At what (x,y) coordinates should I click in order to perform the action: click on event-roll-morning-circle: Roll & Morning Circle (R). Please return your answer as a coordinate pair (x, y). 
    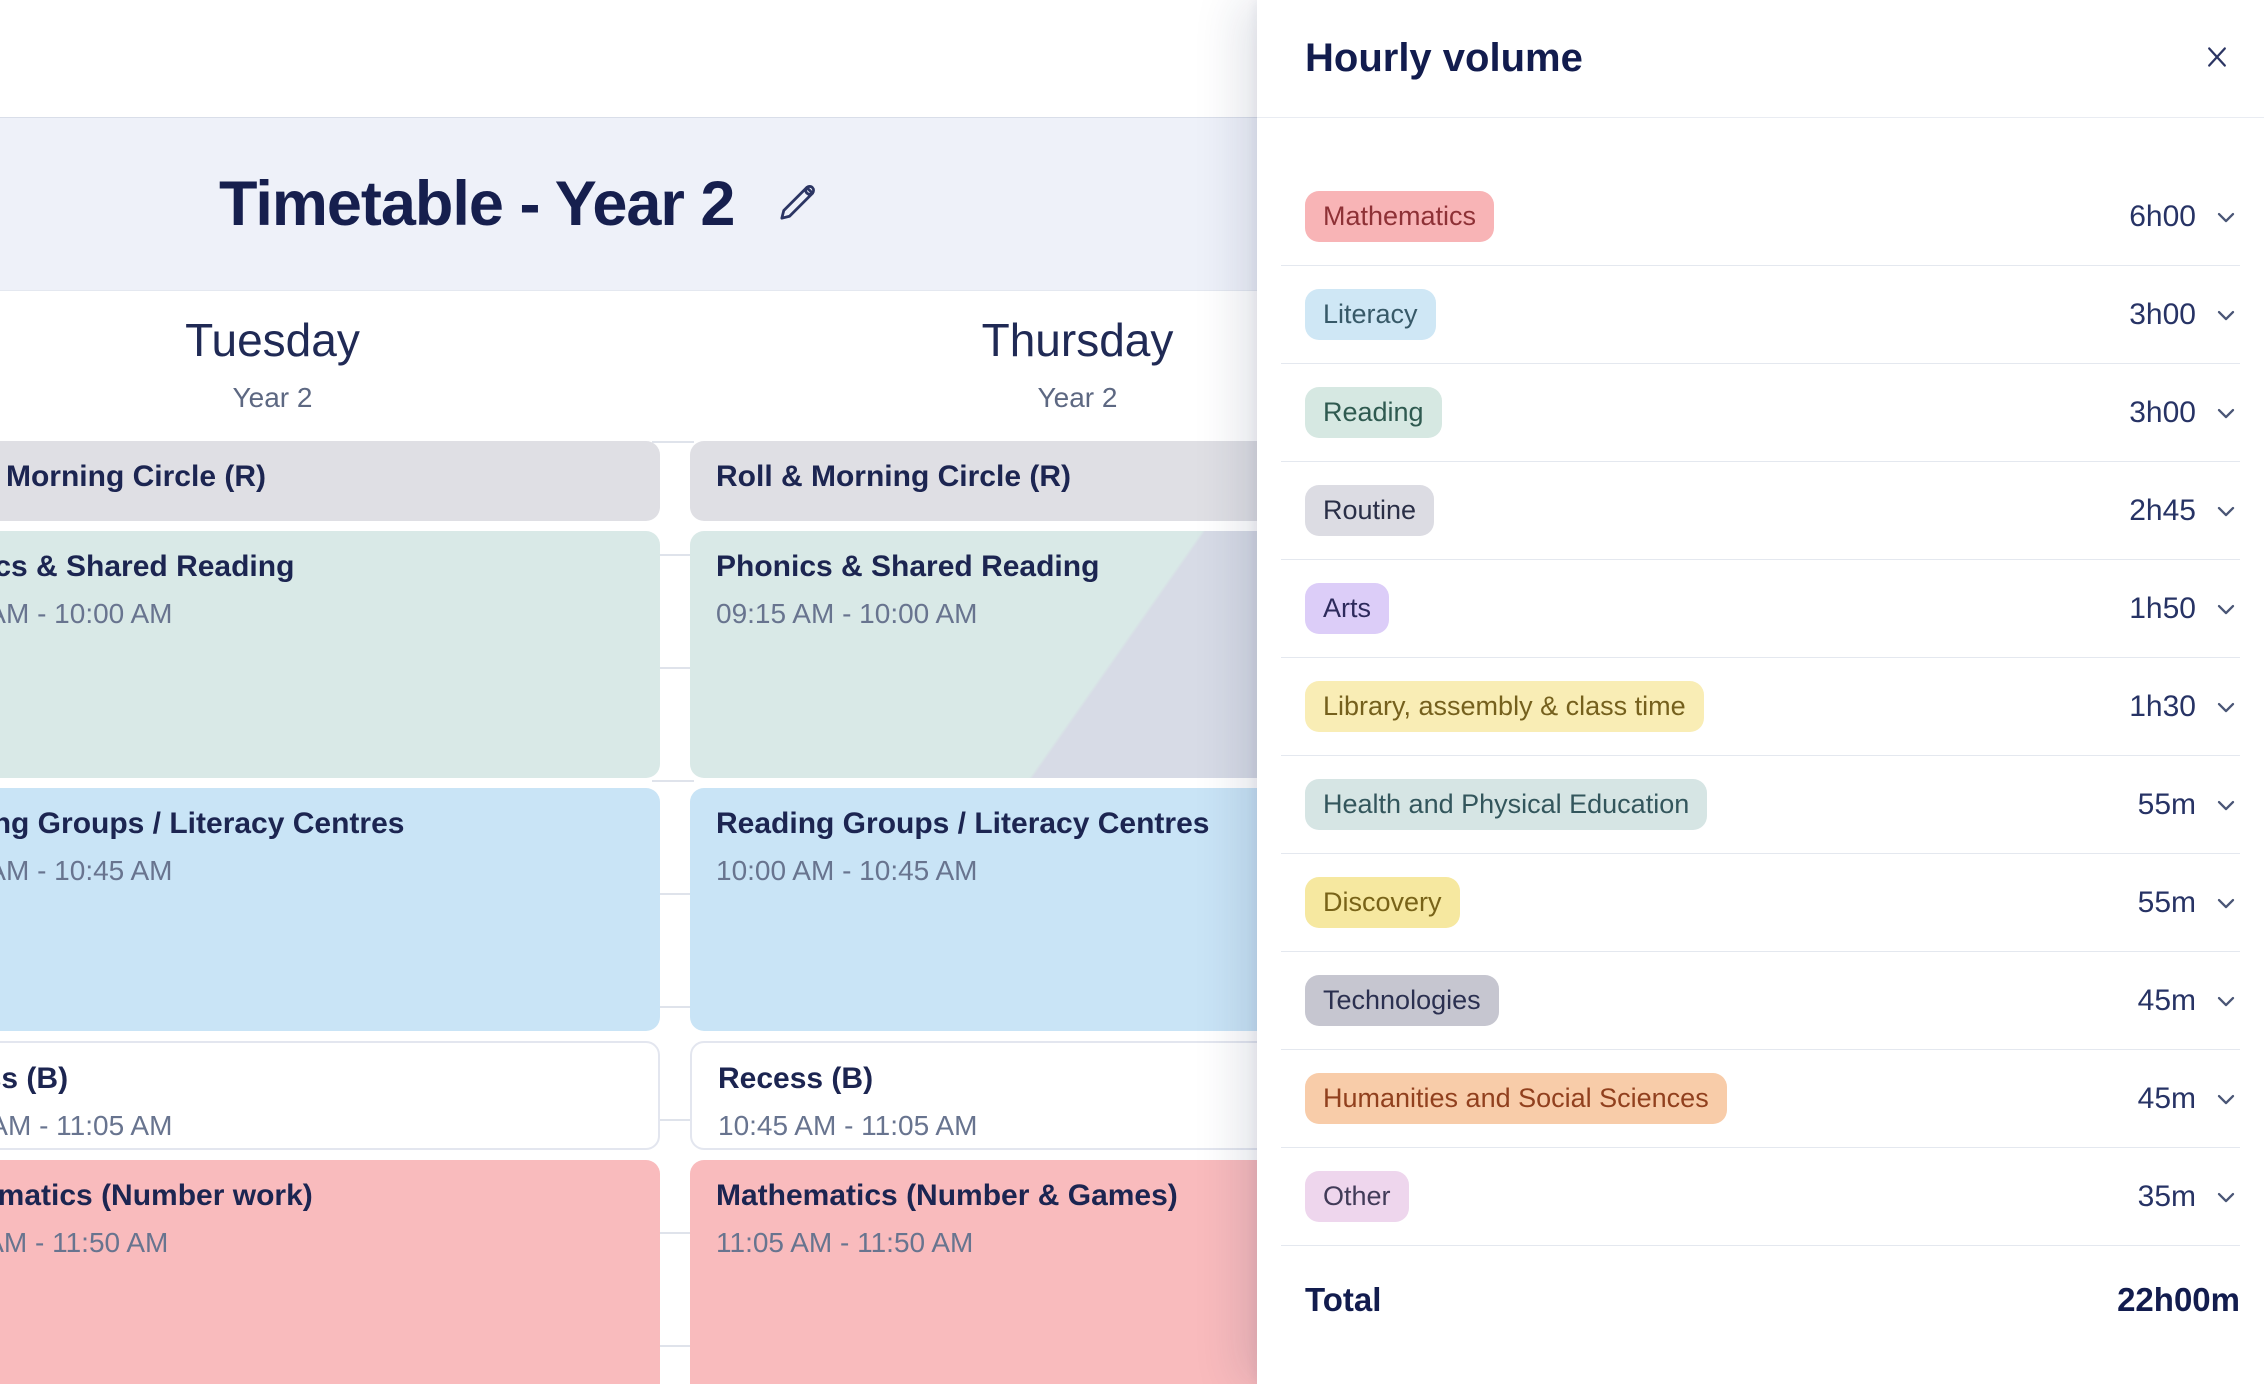
    Looking at the image, I should click on (330, 481).